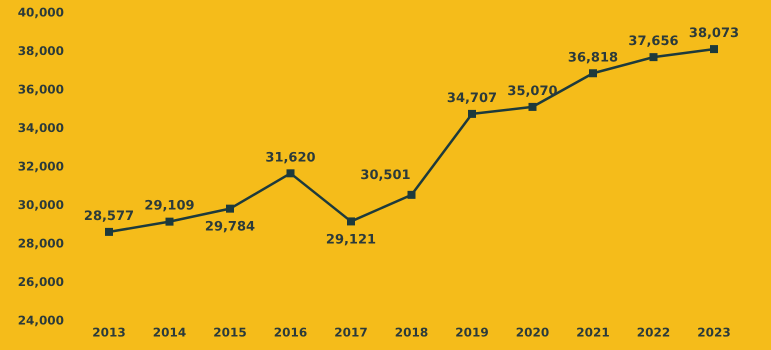 This screenshot has width=771, height=350. Describe the element at coordinates (714, 333) in the screenshot. I see `x-tick-label: 2023` at that location.